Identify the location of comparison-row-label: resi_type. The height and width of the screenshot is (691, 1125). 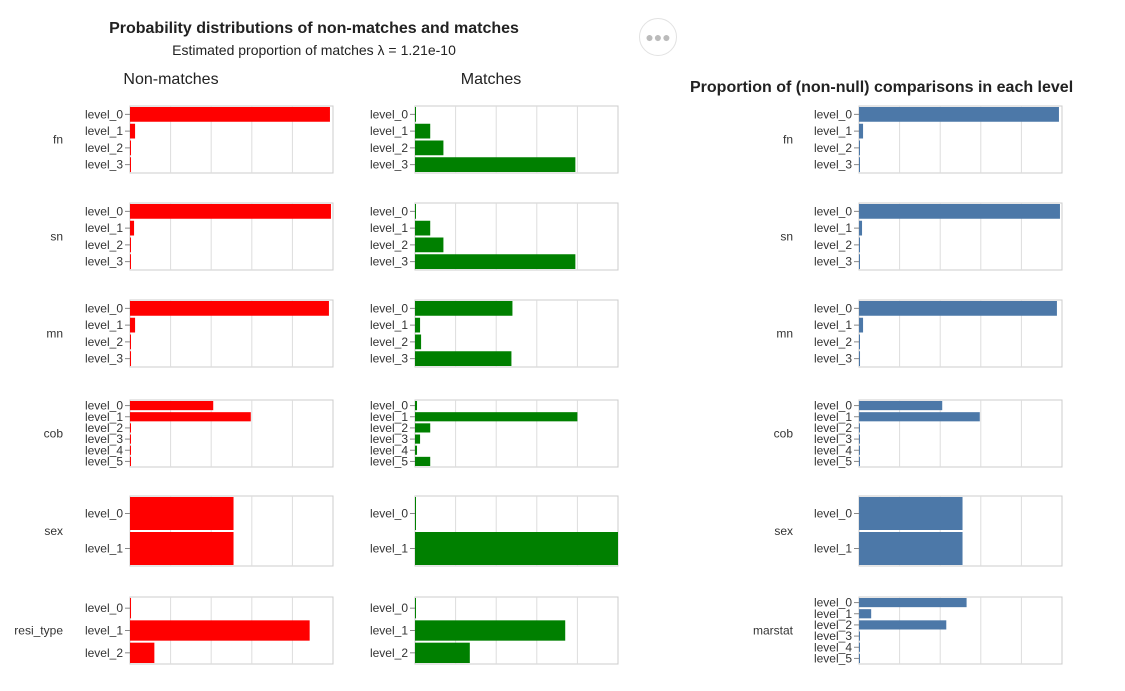
(38, 631).